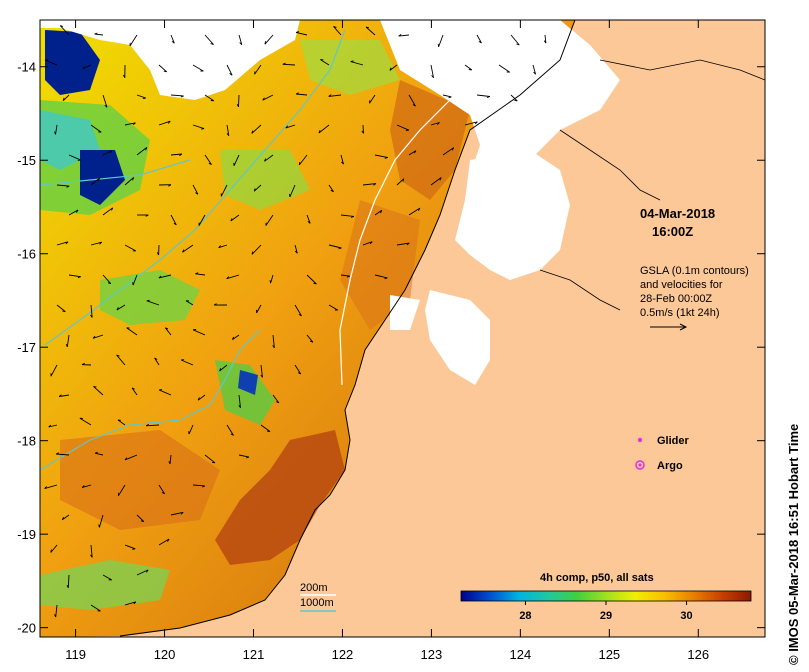 This screenshot has width=809, height=672. Describe the element at coordinates (673, 441) in the screenshot. I see `glider-label: Glider` at that location.